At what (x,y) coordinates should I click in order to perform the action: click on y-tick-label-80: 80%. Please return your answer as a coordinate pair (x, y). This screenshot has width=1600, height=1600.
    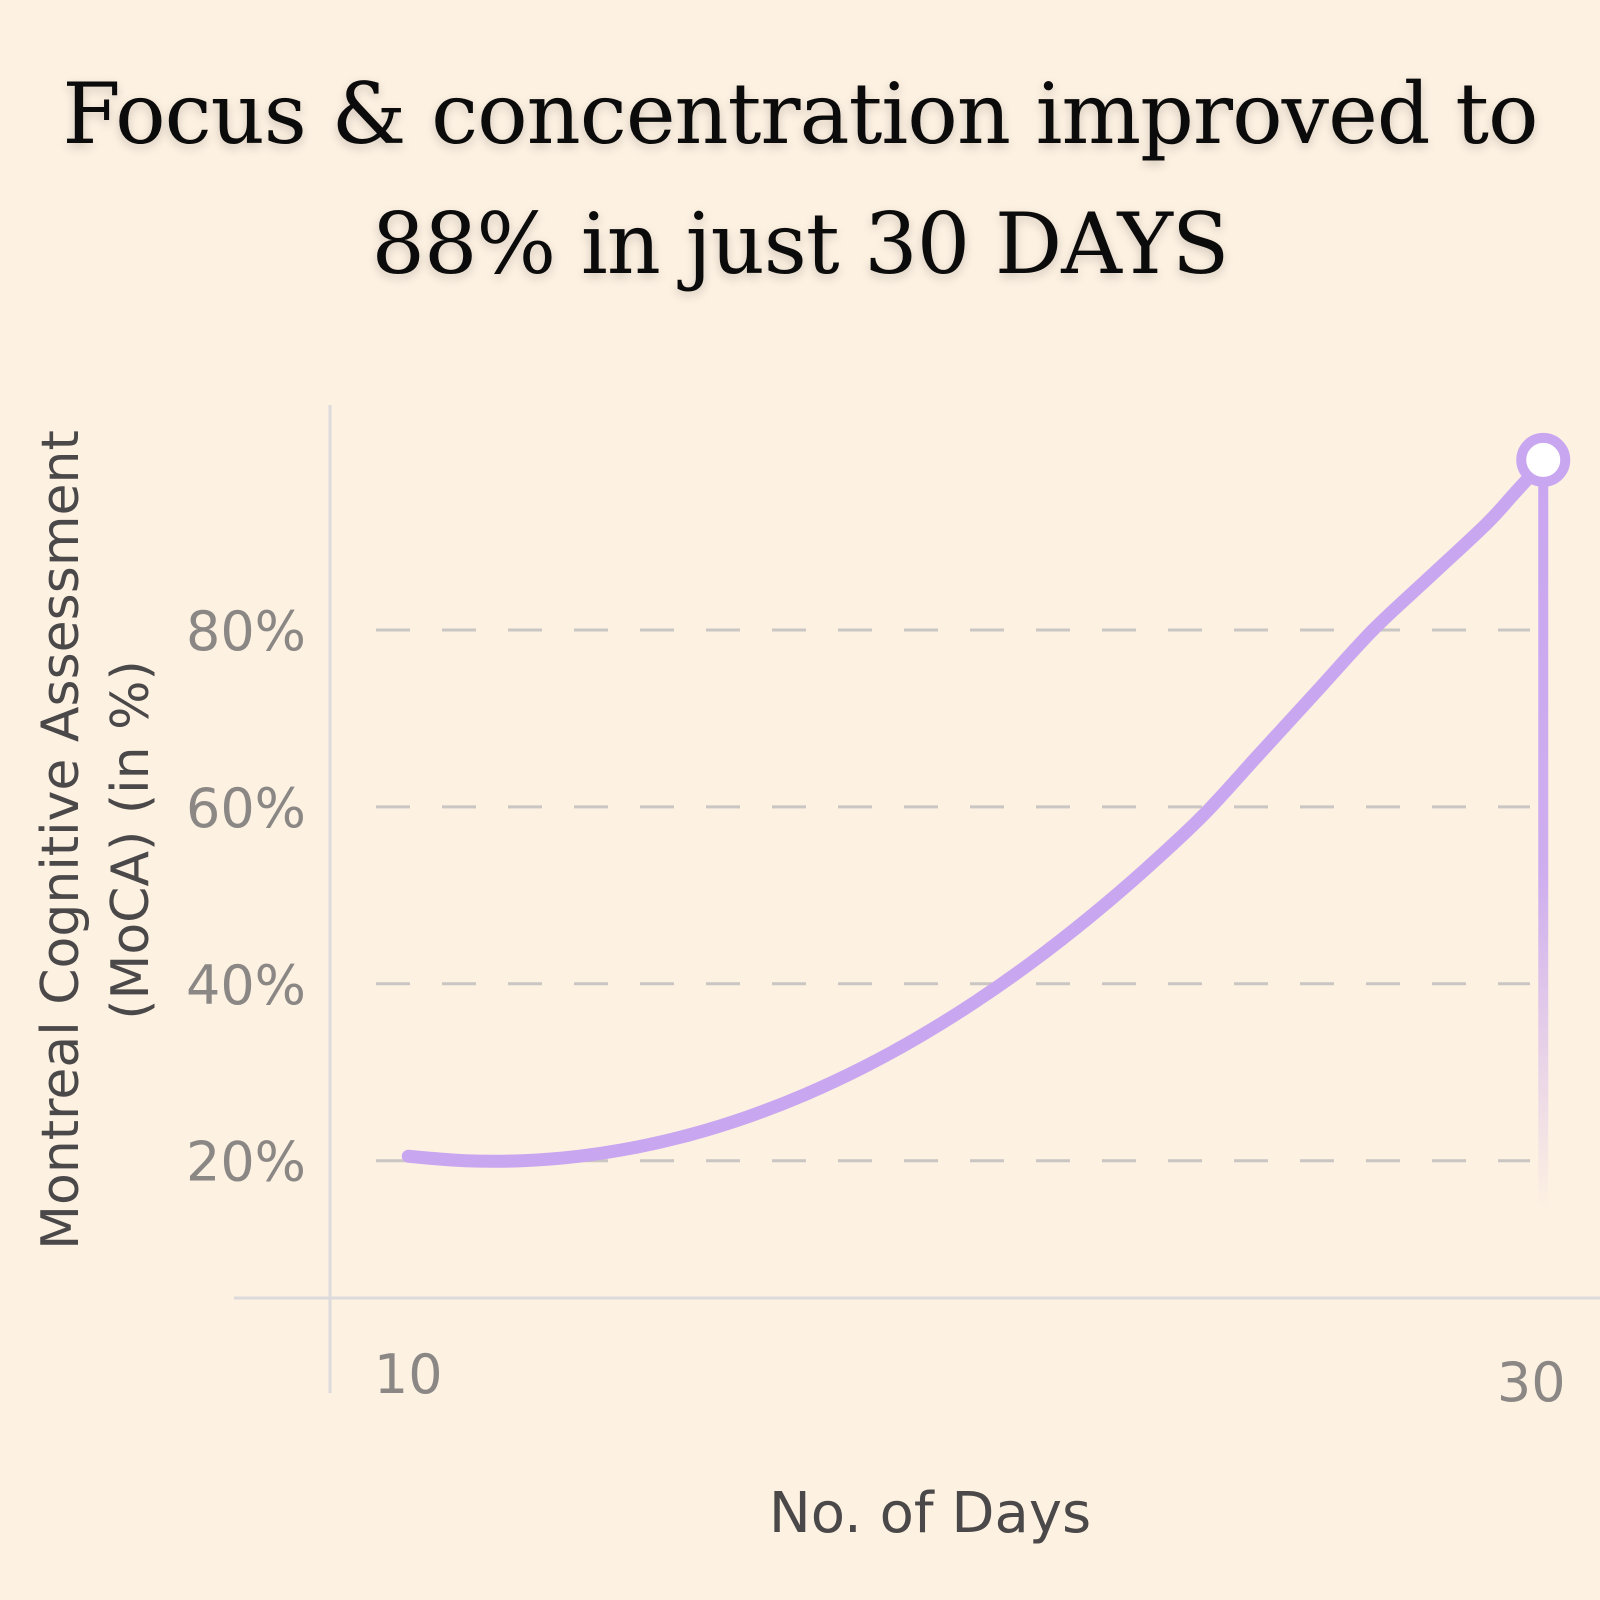
    Looking at the image, I should click on (246, 631).